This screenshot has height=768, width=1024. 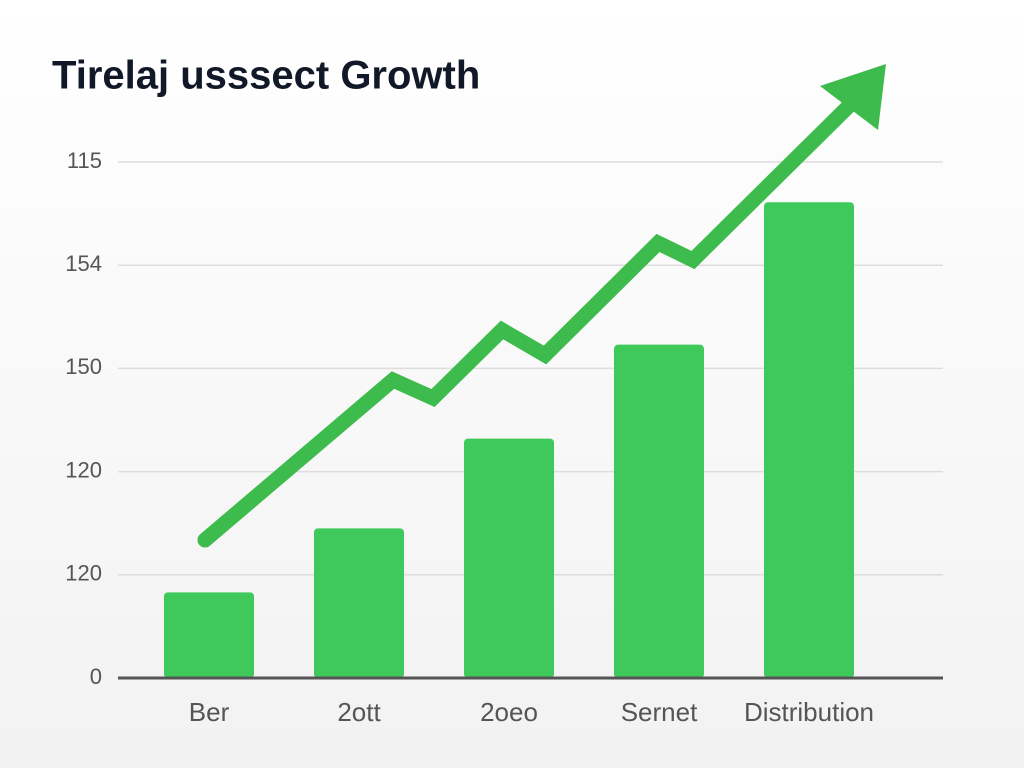 I want to click on y-tick-label: 0, so click(x=96, y=676).